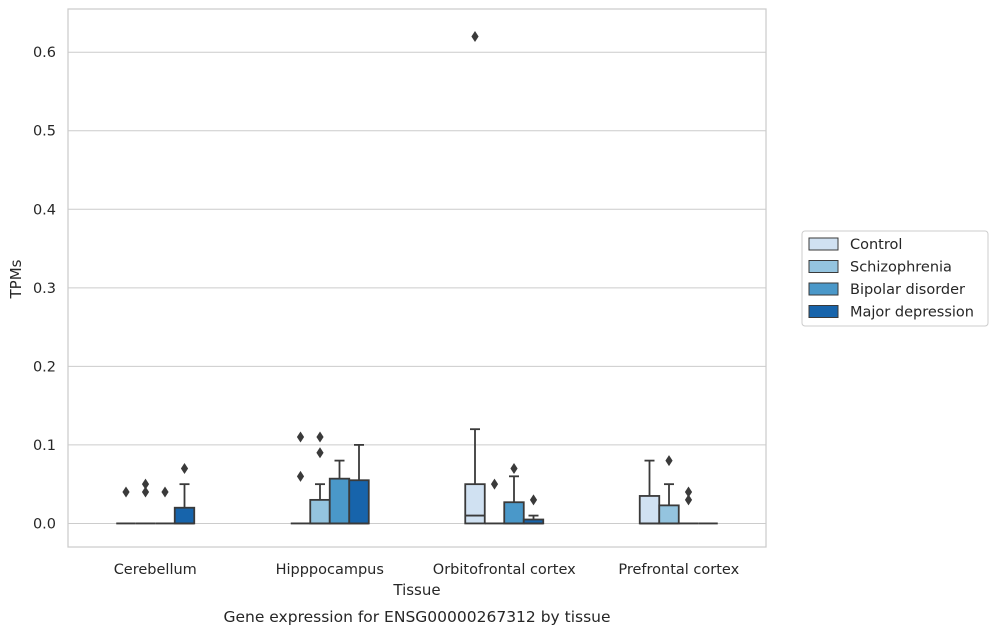 This screenshot has height=634, width=997. Describe the element at coordinates (901, 268) in the screenshot. I see `legend-label: Schizophrenia` at that location.